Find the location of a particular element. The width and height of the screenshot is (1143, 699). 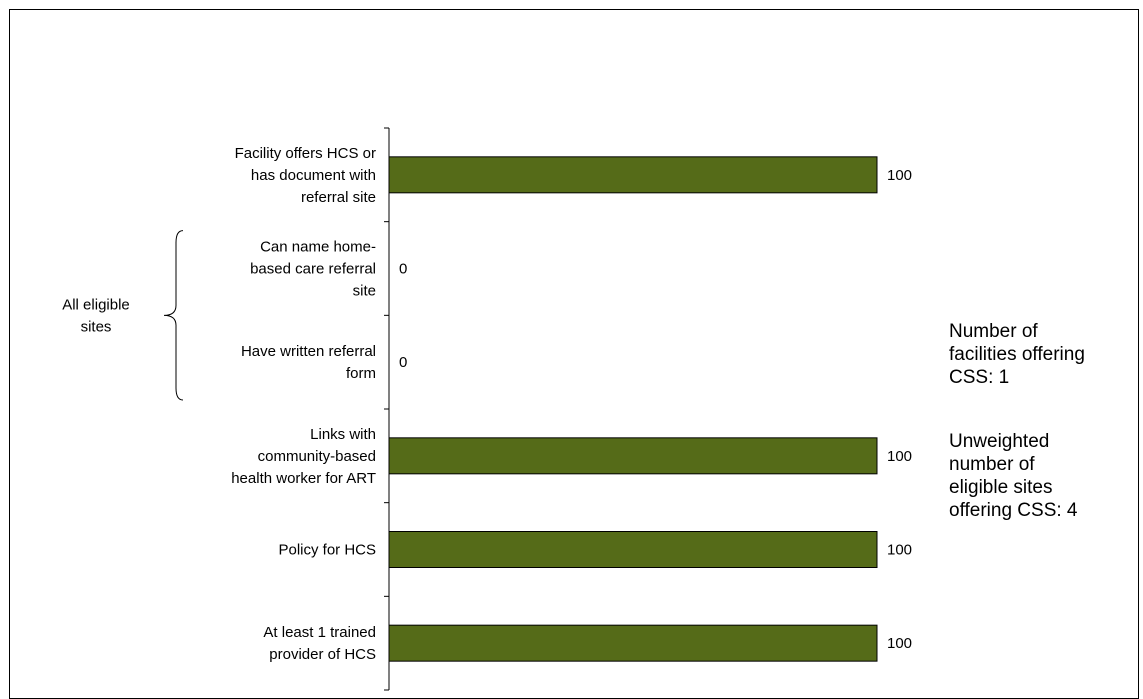

category-label: Have written referral form is located at coordinates (308, 362).